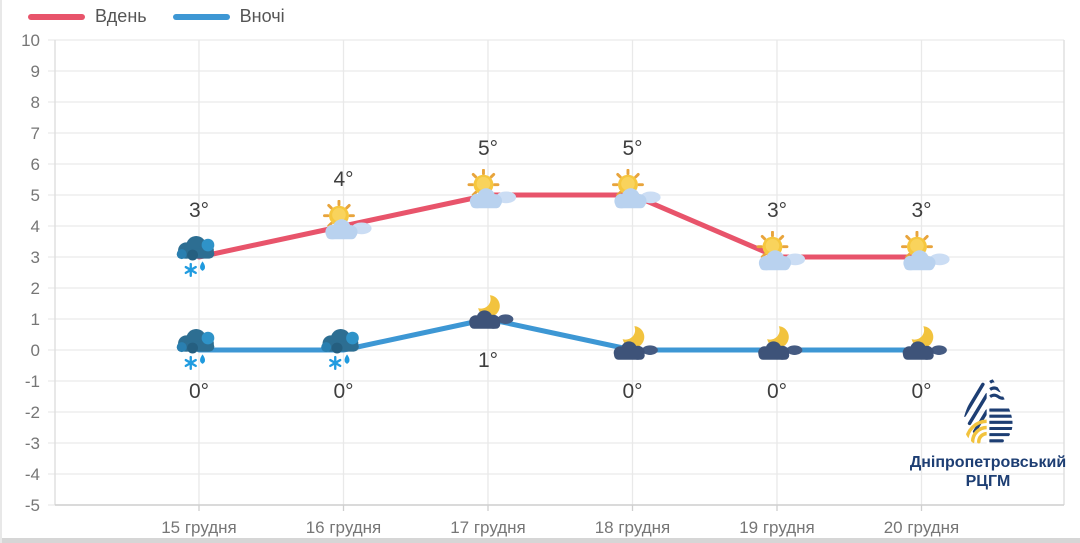  I want to click on brand-logo: Дніпропетровський РЦГМ, so click(988, 429).